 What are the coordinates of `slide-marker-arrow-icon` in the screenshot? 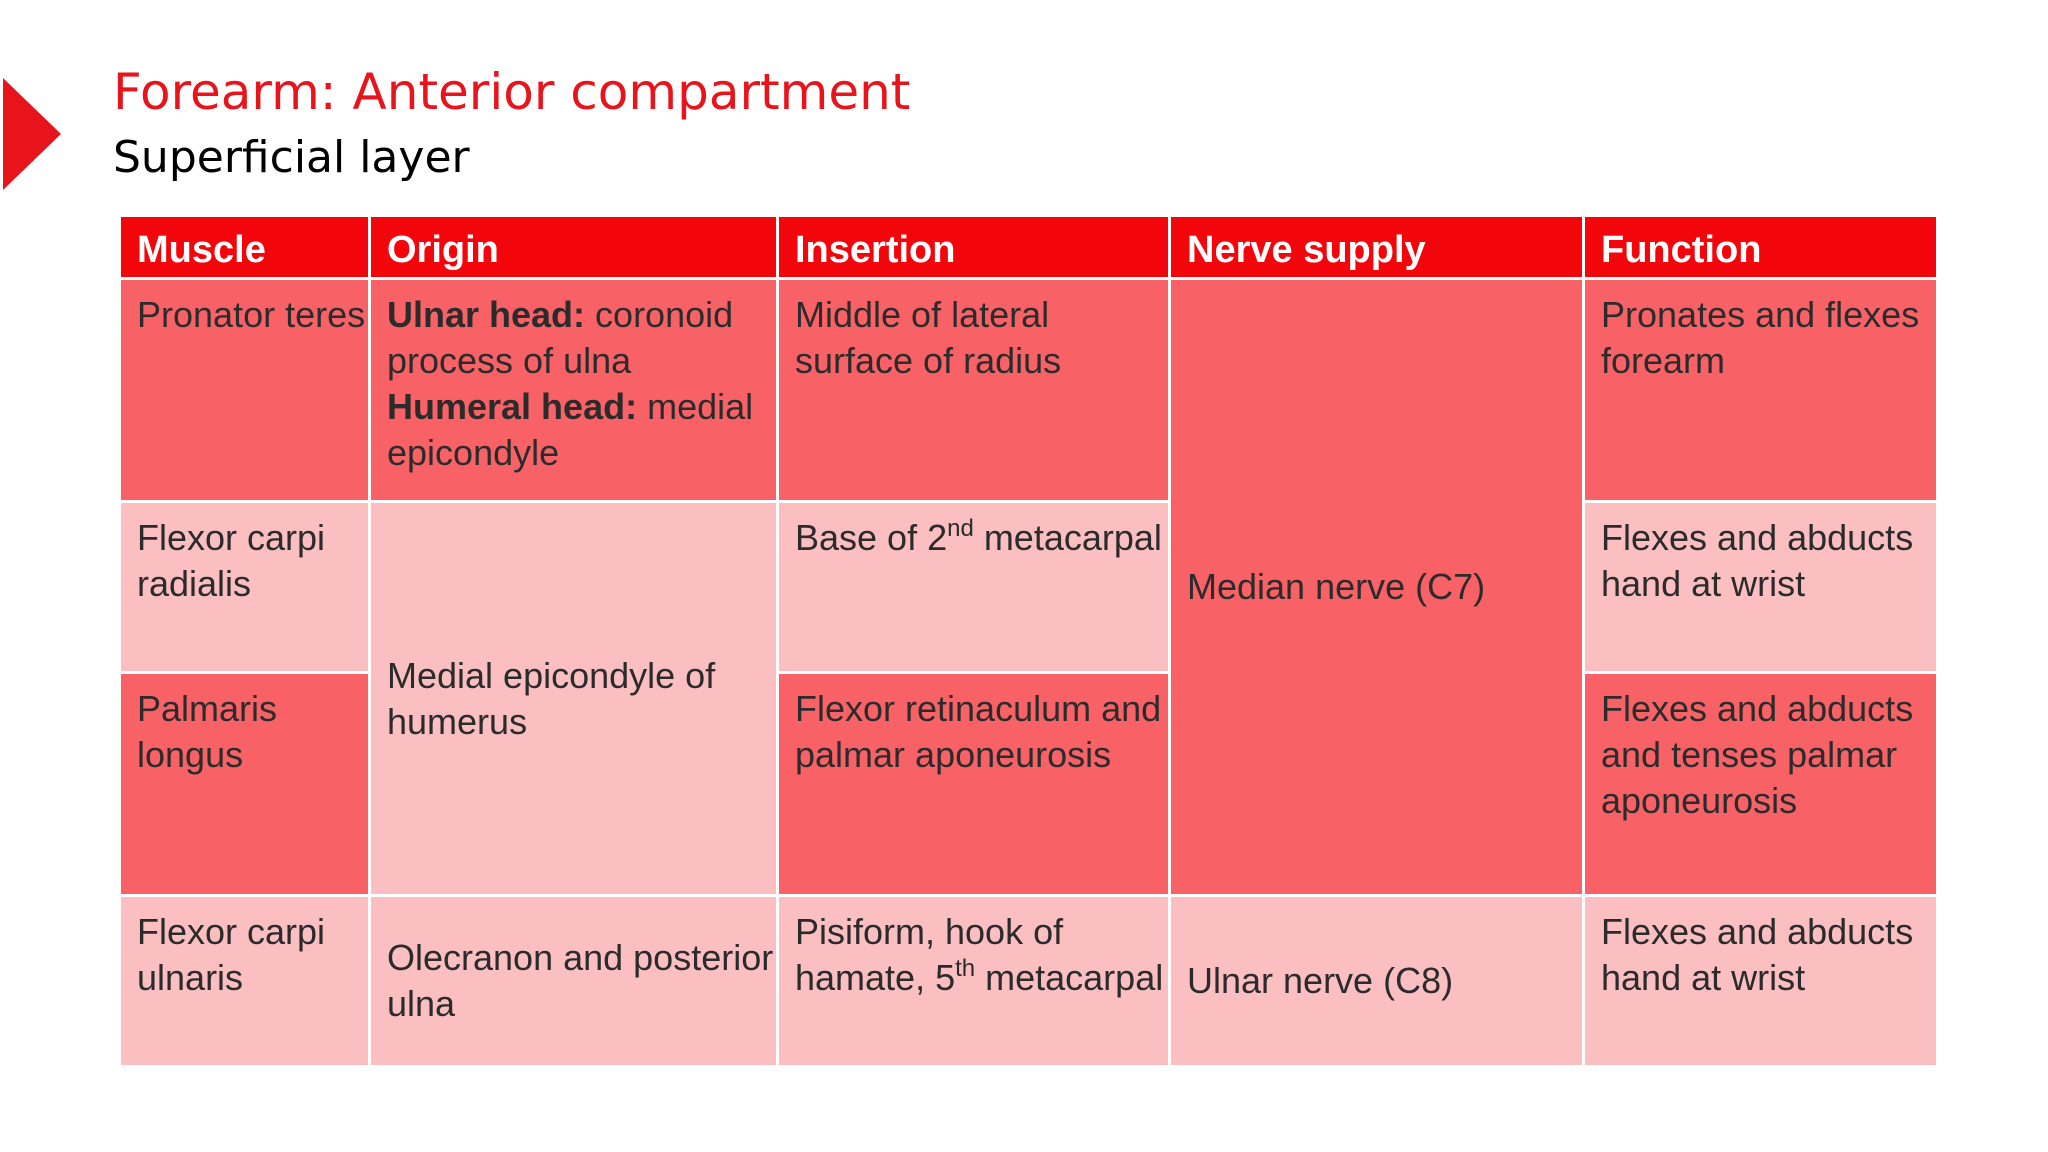 It's located at (32, 134).